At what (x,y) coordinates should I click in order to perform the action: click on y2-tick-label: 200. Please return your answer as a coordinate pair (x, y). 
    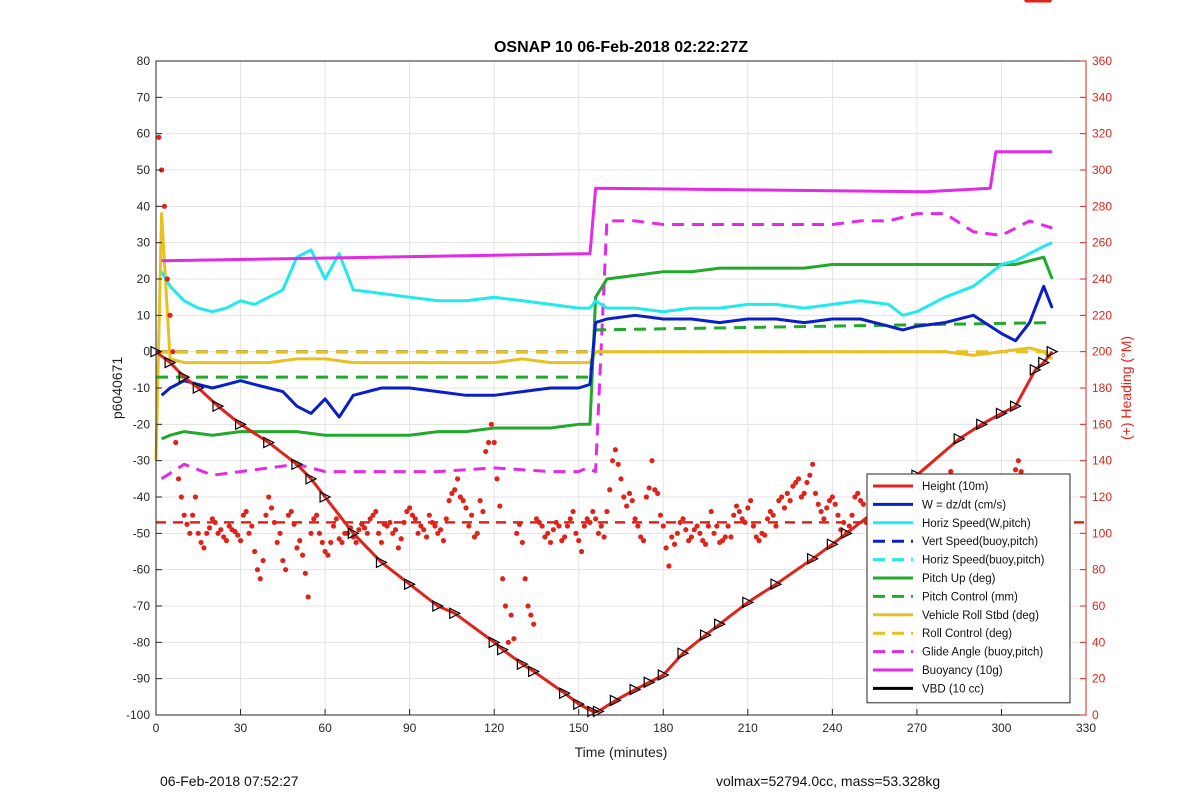
    Looking at the image, I should click on (1102, 352).